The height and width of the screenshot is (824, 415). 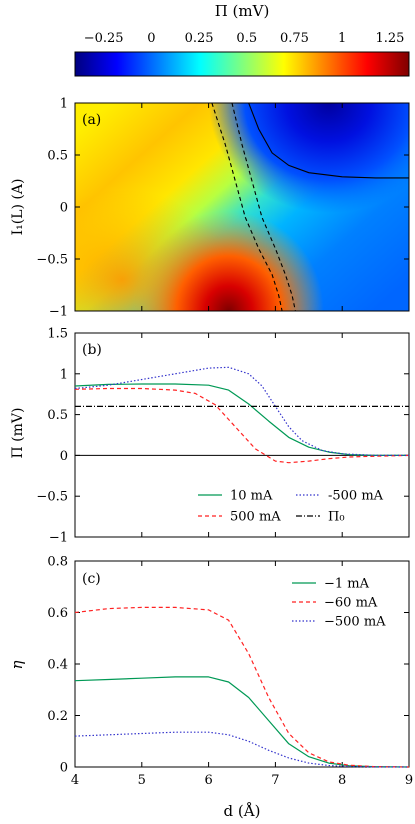 I want to click on panel-a-label: (a), so click(x=91, y=120).